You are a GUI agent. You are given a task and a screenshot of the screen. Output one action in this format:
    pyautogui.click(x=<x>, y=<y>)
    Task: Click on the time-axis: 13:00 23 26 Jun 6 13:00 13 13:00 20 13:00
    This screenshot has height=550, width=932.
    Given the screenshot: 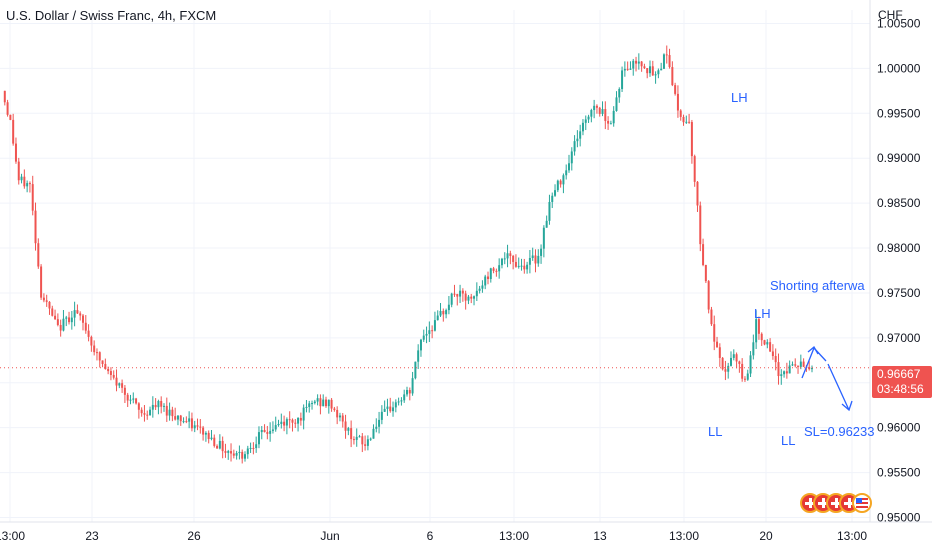 What is the action you would take?
    pyautogui.click(x=433, y=536)
    